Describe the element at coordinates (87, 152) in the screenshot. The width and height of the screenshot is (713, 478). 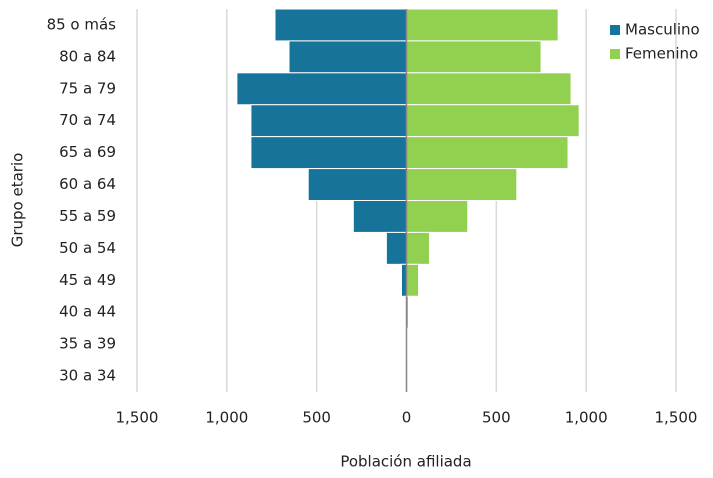
I see `y-tick-label: 65 a 69` at that location.